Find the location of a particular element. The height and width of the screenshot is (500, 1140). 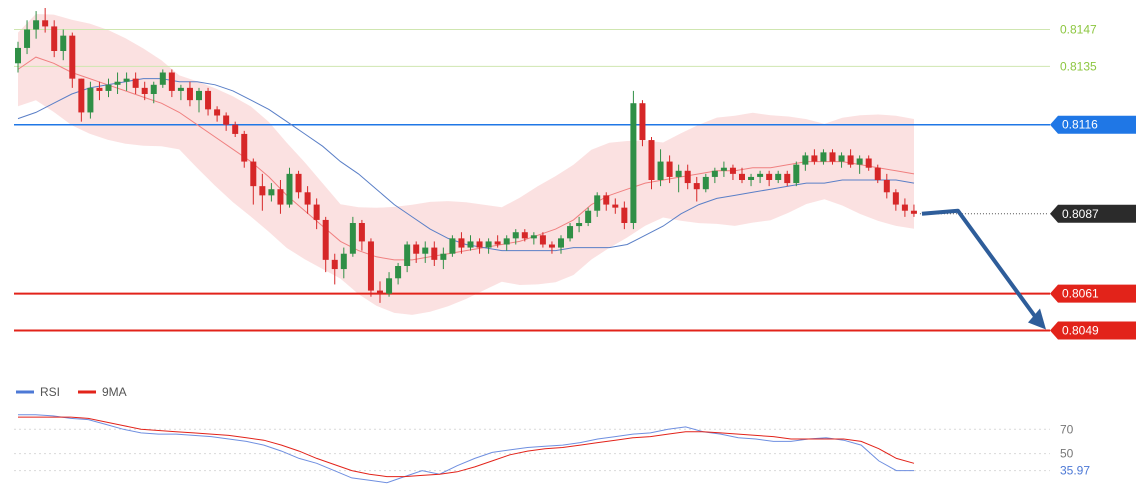

rsi-tick-label: 70 is located at coordinates (1067, 429).